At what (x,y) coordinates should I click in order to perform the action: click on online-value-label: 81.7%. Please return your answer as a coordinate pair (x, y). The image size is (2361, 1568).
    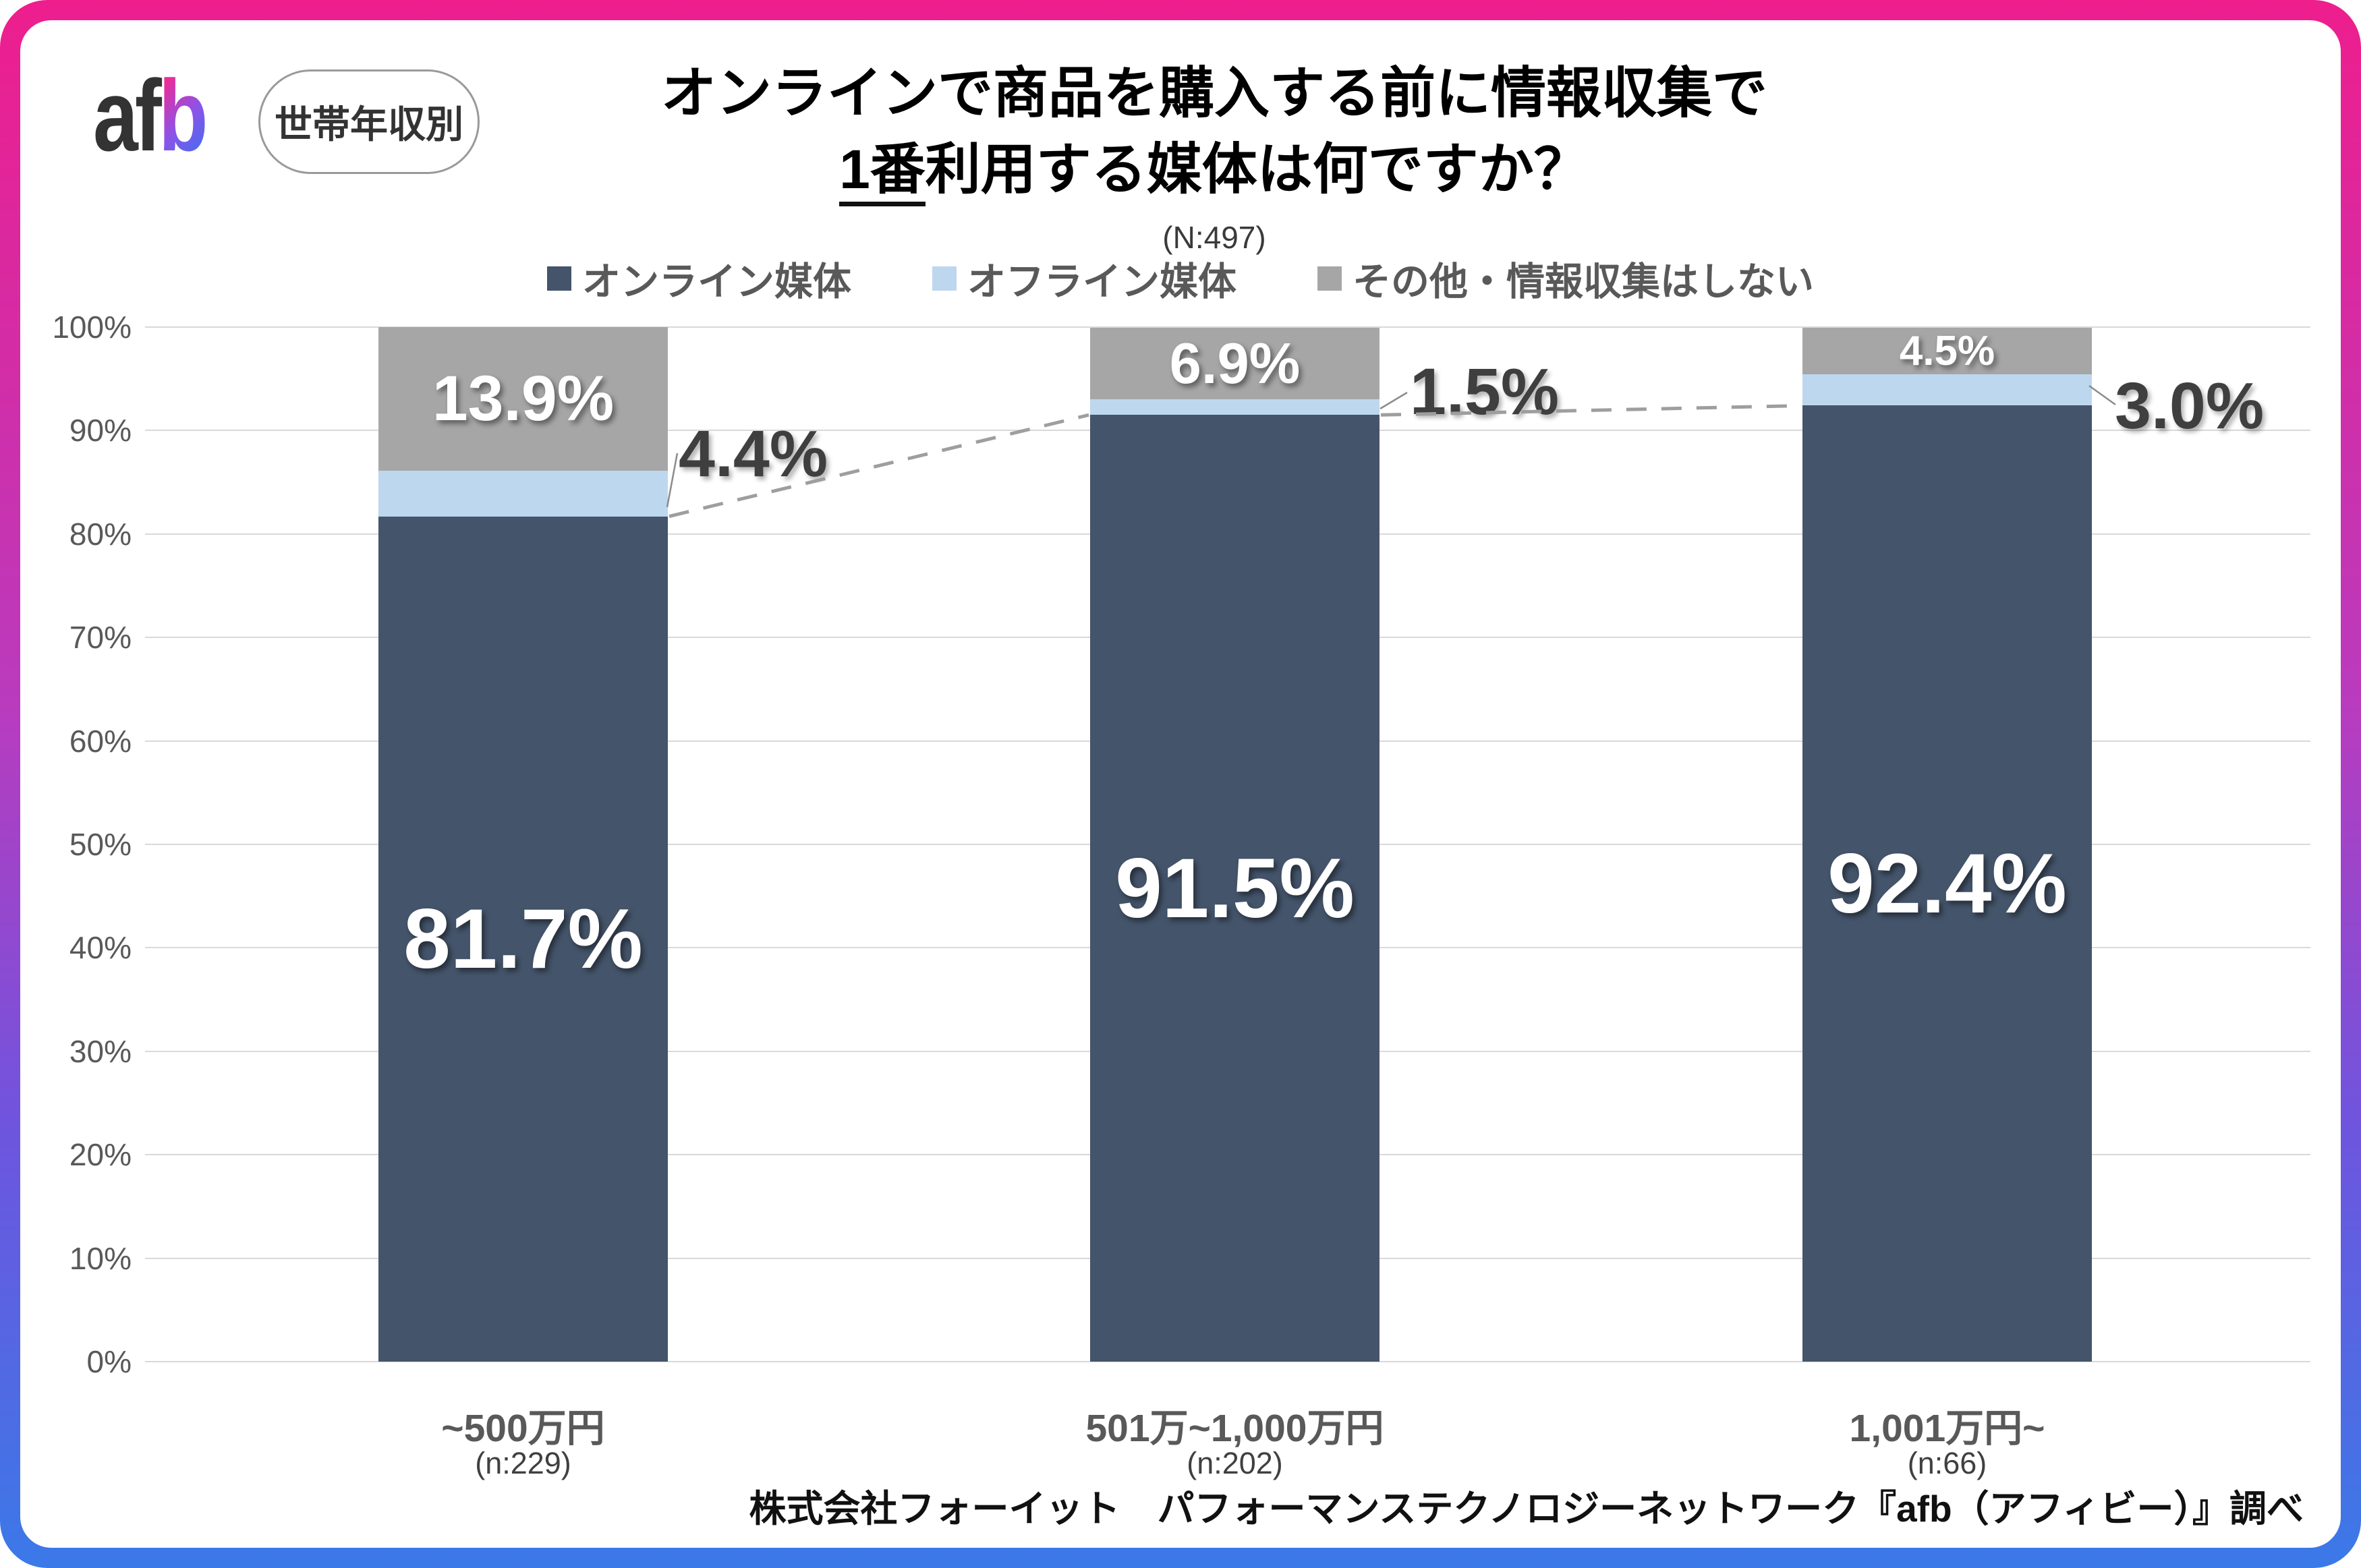
    Looking at the image, I should click on (523, 939).